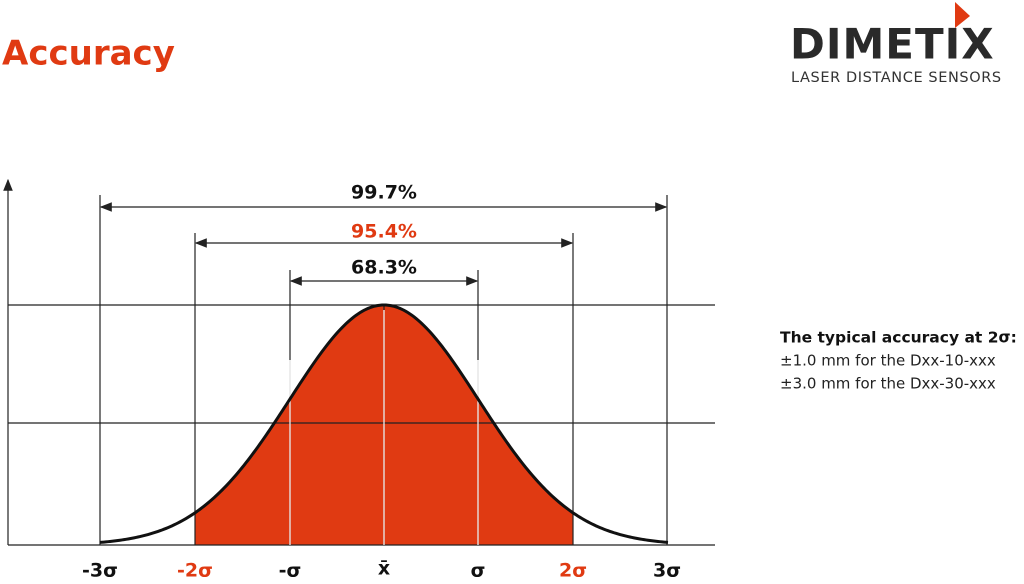 This screenshot has width=1024, height=584. What do you see at coordinates (290, 571) in the screenshot?
I see `x-label: -σ` at bounding box center [290, 571].